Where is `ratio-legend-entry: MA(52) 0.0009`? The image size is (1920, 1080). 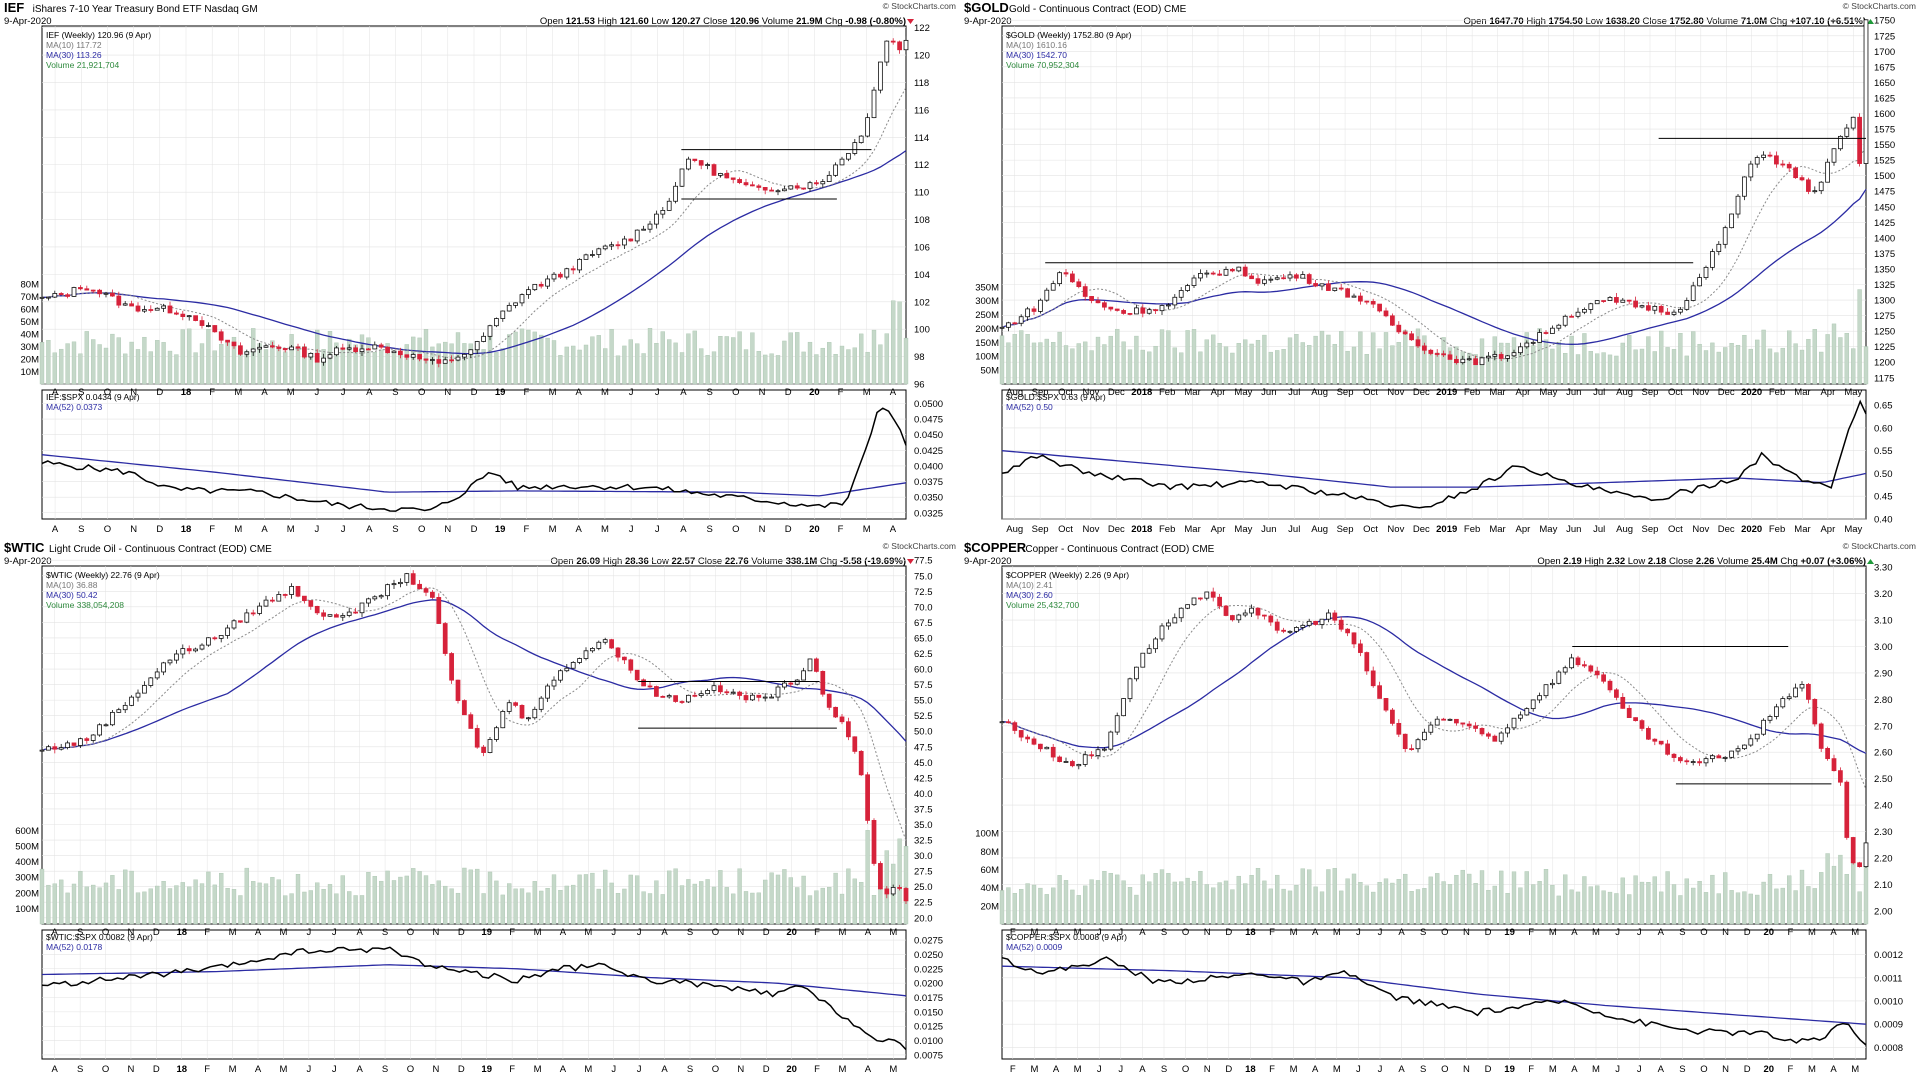
ratio-legend-entry: MA(52) 0.0009 is located at coordinates (1034, 947).